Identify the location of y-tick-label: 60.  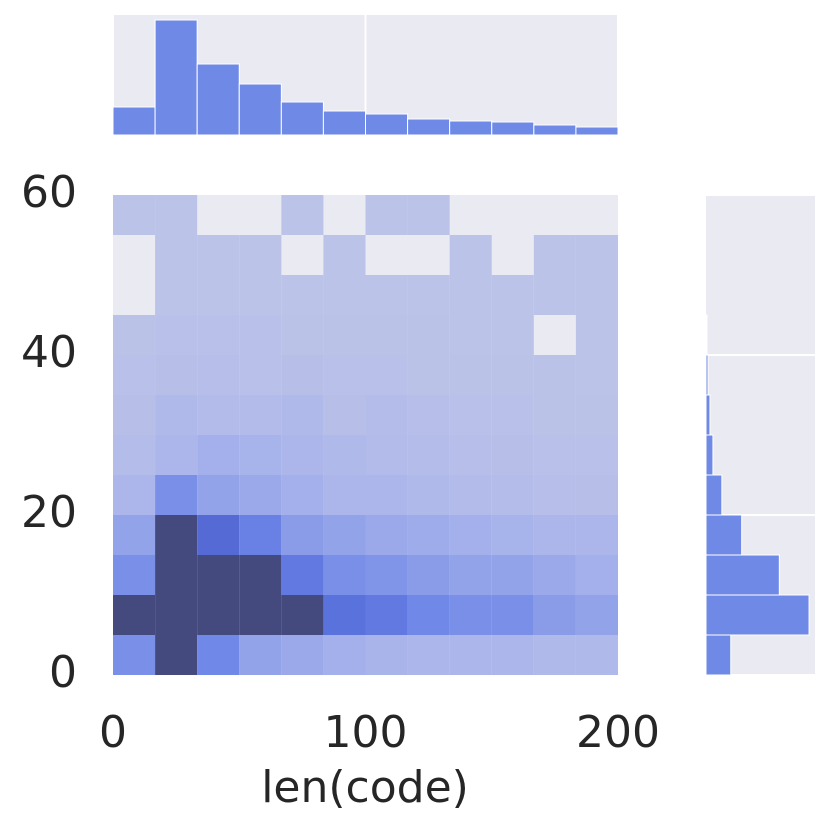
(49, 192).